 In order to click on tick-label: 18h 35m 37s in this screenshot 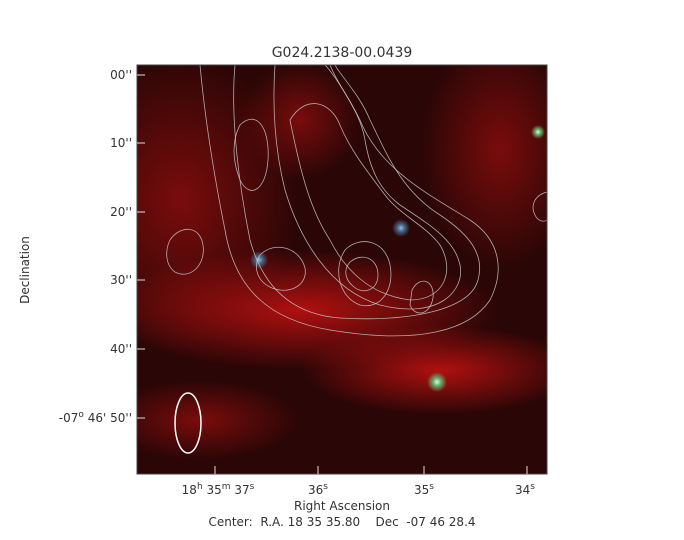, I will do `click(218, 489)`.